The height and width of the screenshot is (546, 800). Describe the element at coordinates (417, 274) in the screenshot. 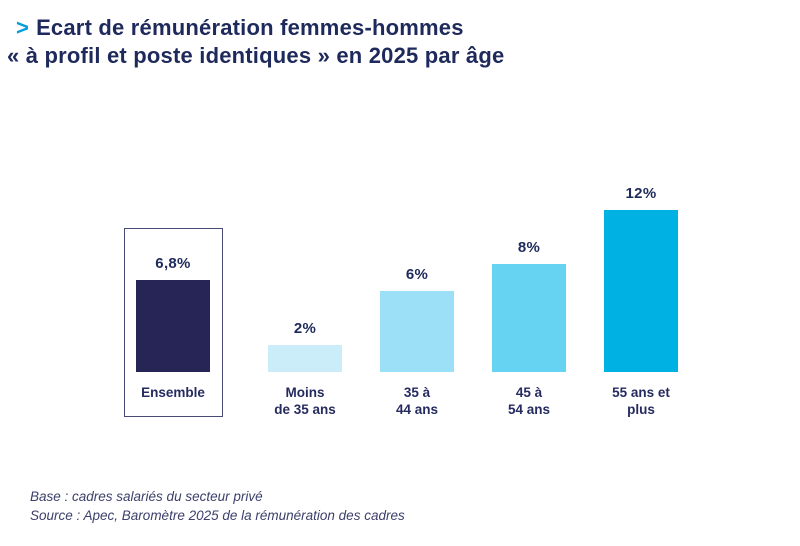

I see `bar-value-label-35-a-44-ans: 6%` at that location.